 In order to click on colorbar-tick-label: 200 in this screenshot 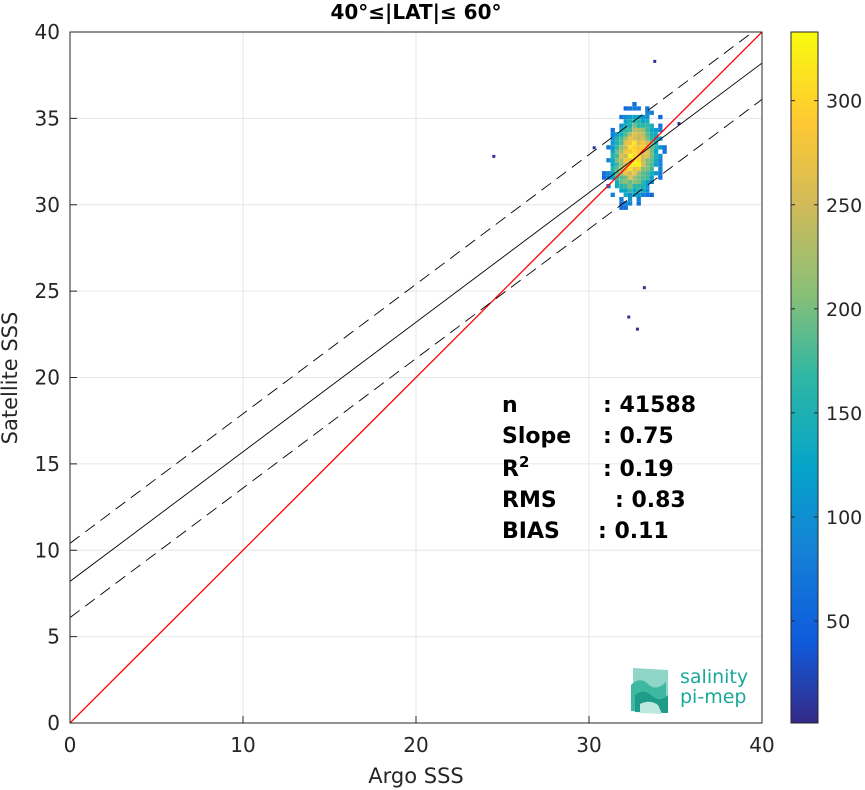, I will do `click(844, 310)`.